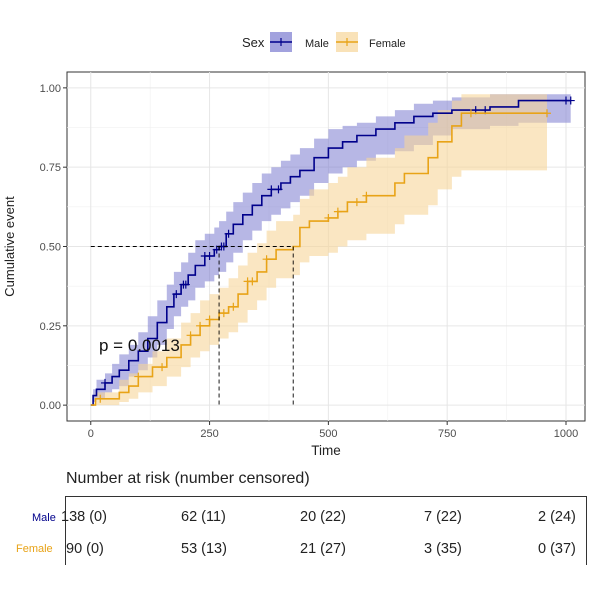  I want to click on legend-label-male: Male, so click(317, 44).